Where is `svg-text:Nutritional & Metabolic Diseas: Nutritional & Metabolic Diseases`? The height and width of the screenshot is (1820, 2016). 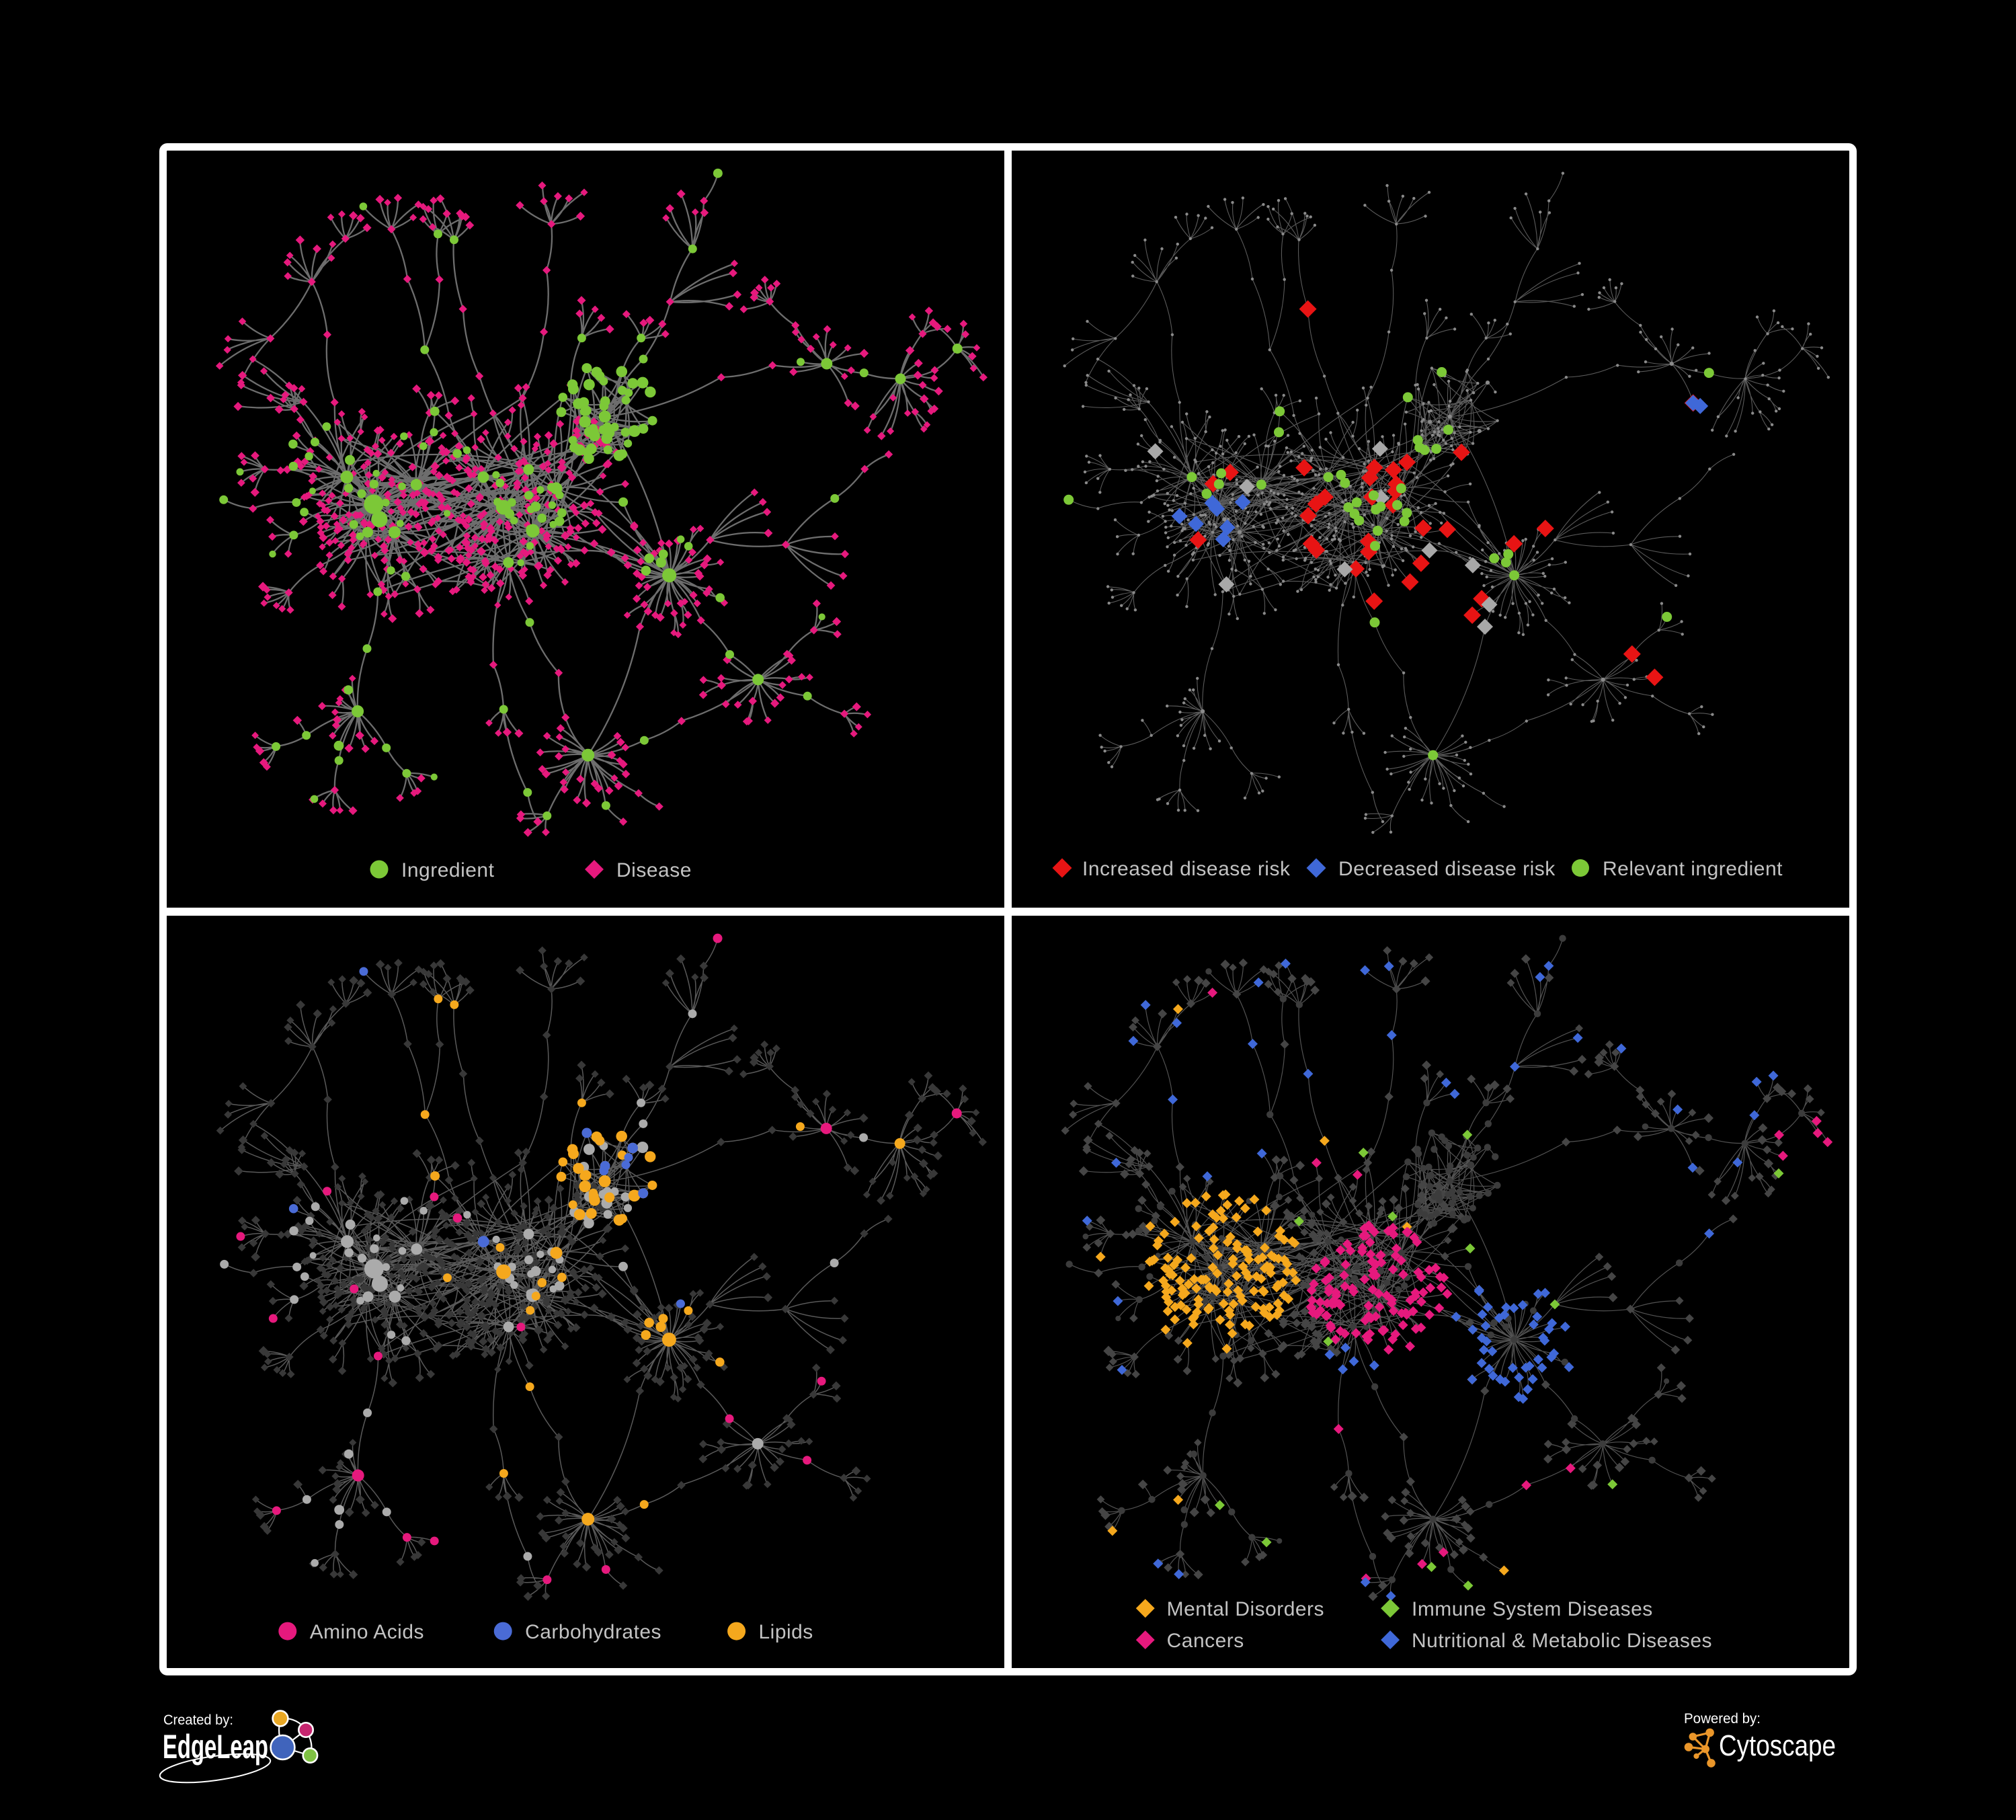
svg-text:Nutritional & Metabolic Diseas: Nutritional & Metabolic Diseases is located at coordinates (1562, 1641).